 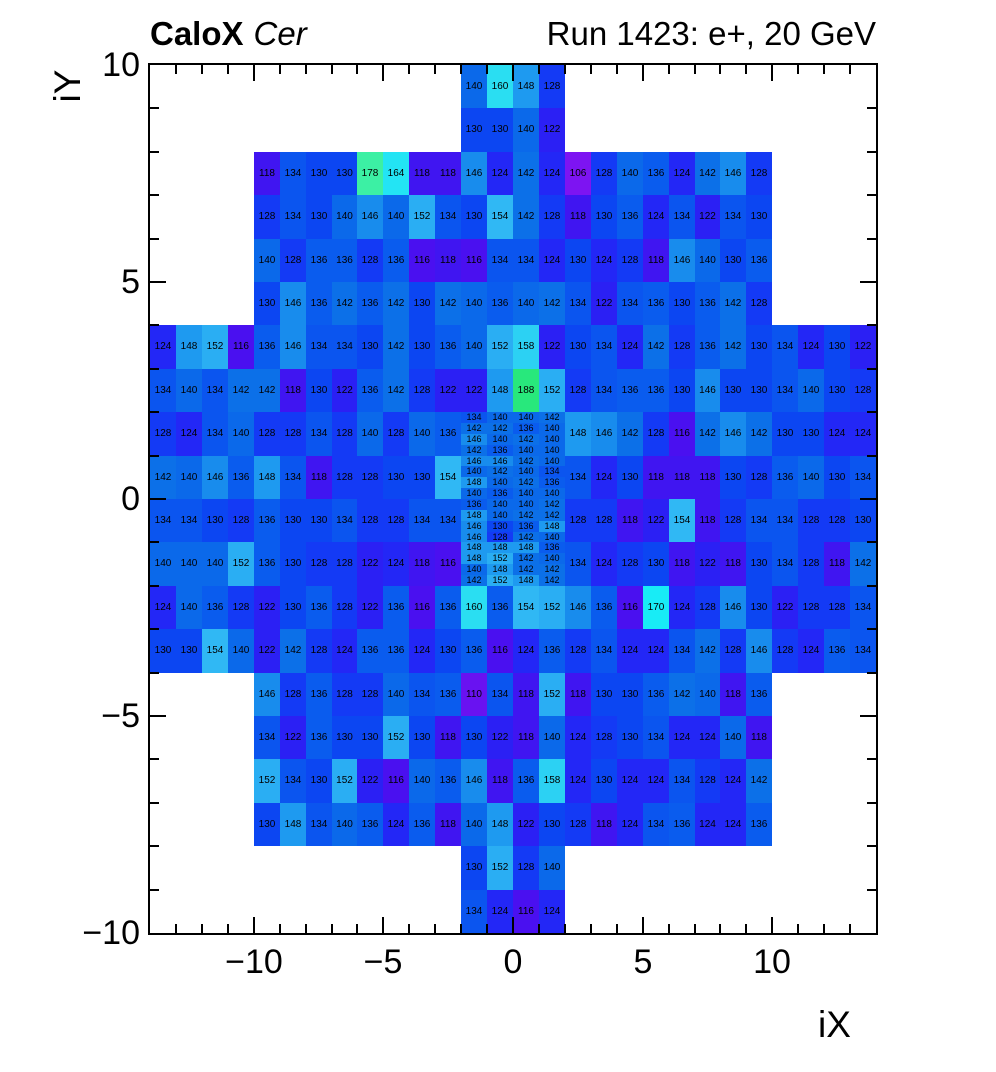 What do you see at coordinates (682, 607) in the screenshot?
I see `heatmap-cell: 124` at bounding box center [682, 607].